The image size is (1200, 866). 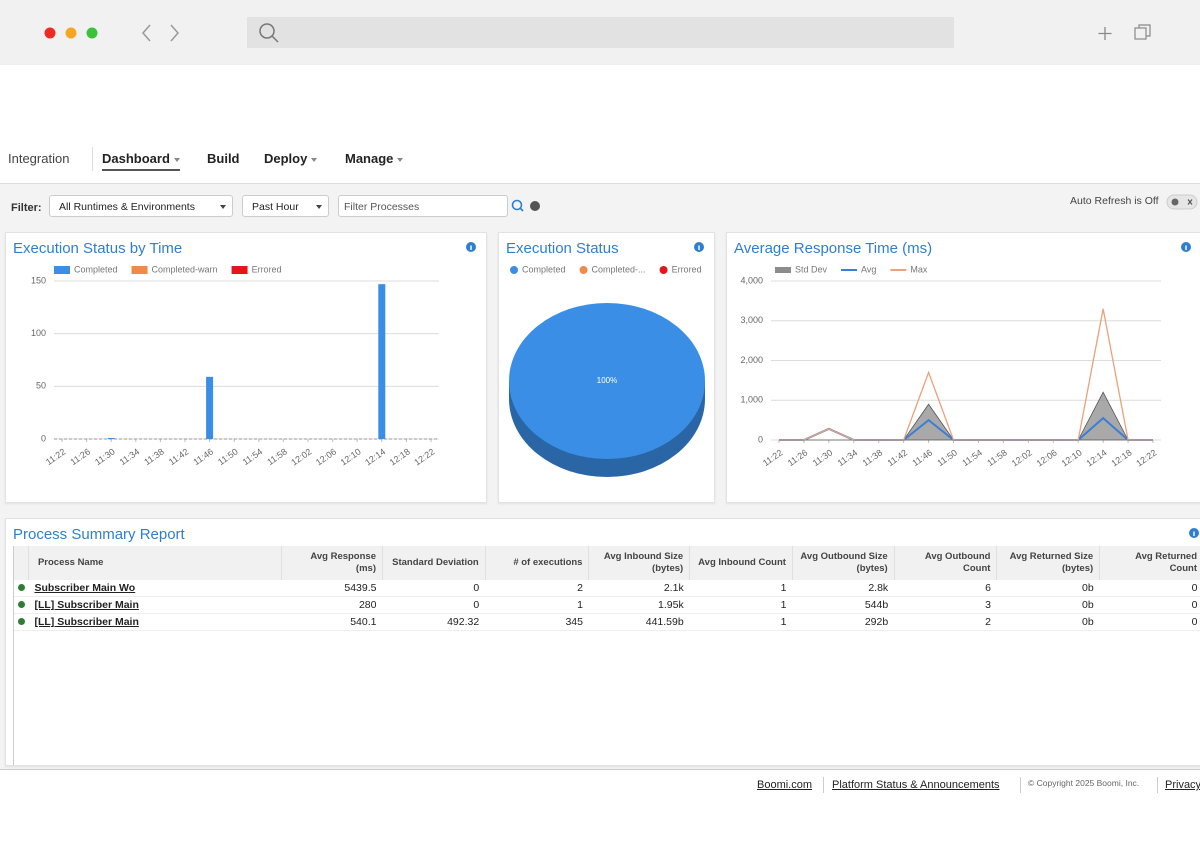 I want to click on column-header: Avg Inbound Count, so click(x=741, y=563).